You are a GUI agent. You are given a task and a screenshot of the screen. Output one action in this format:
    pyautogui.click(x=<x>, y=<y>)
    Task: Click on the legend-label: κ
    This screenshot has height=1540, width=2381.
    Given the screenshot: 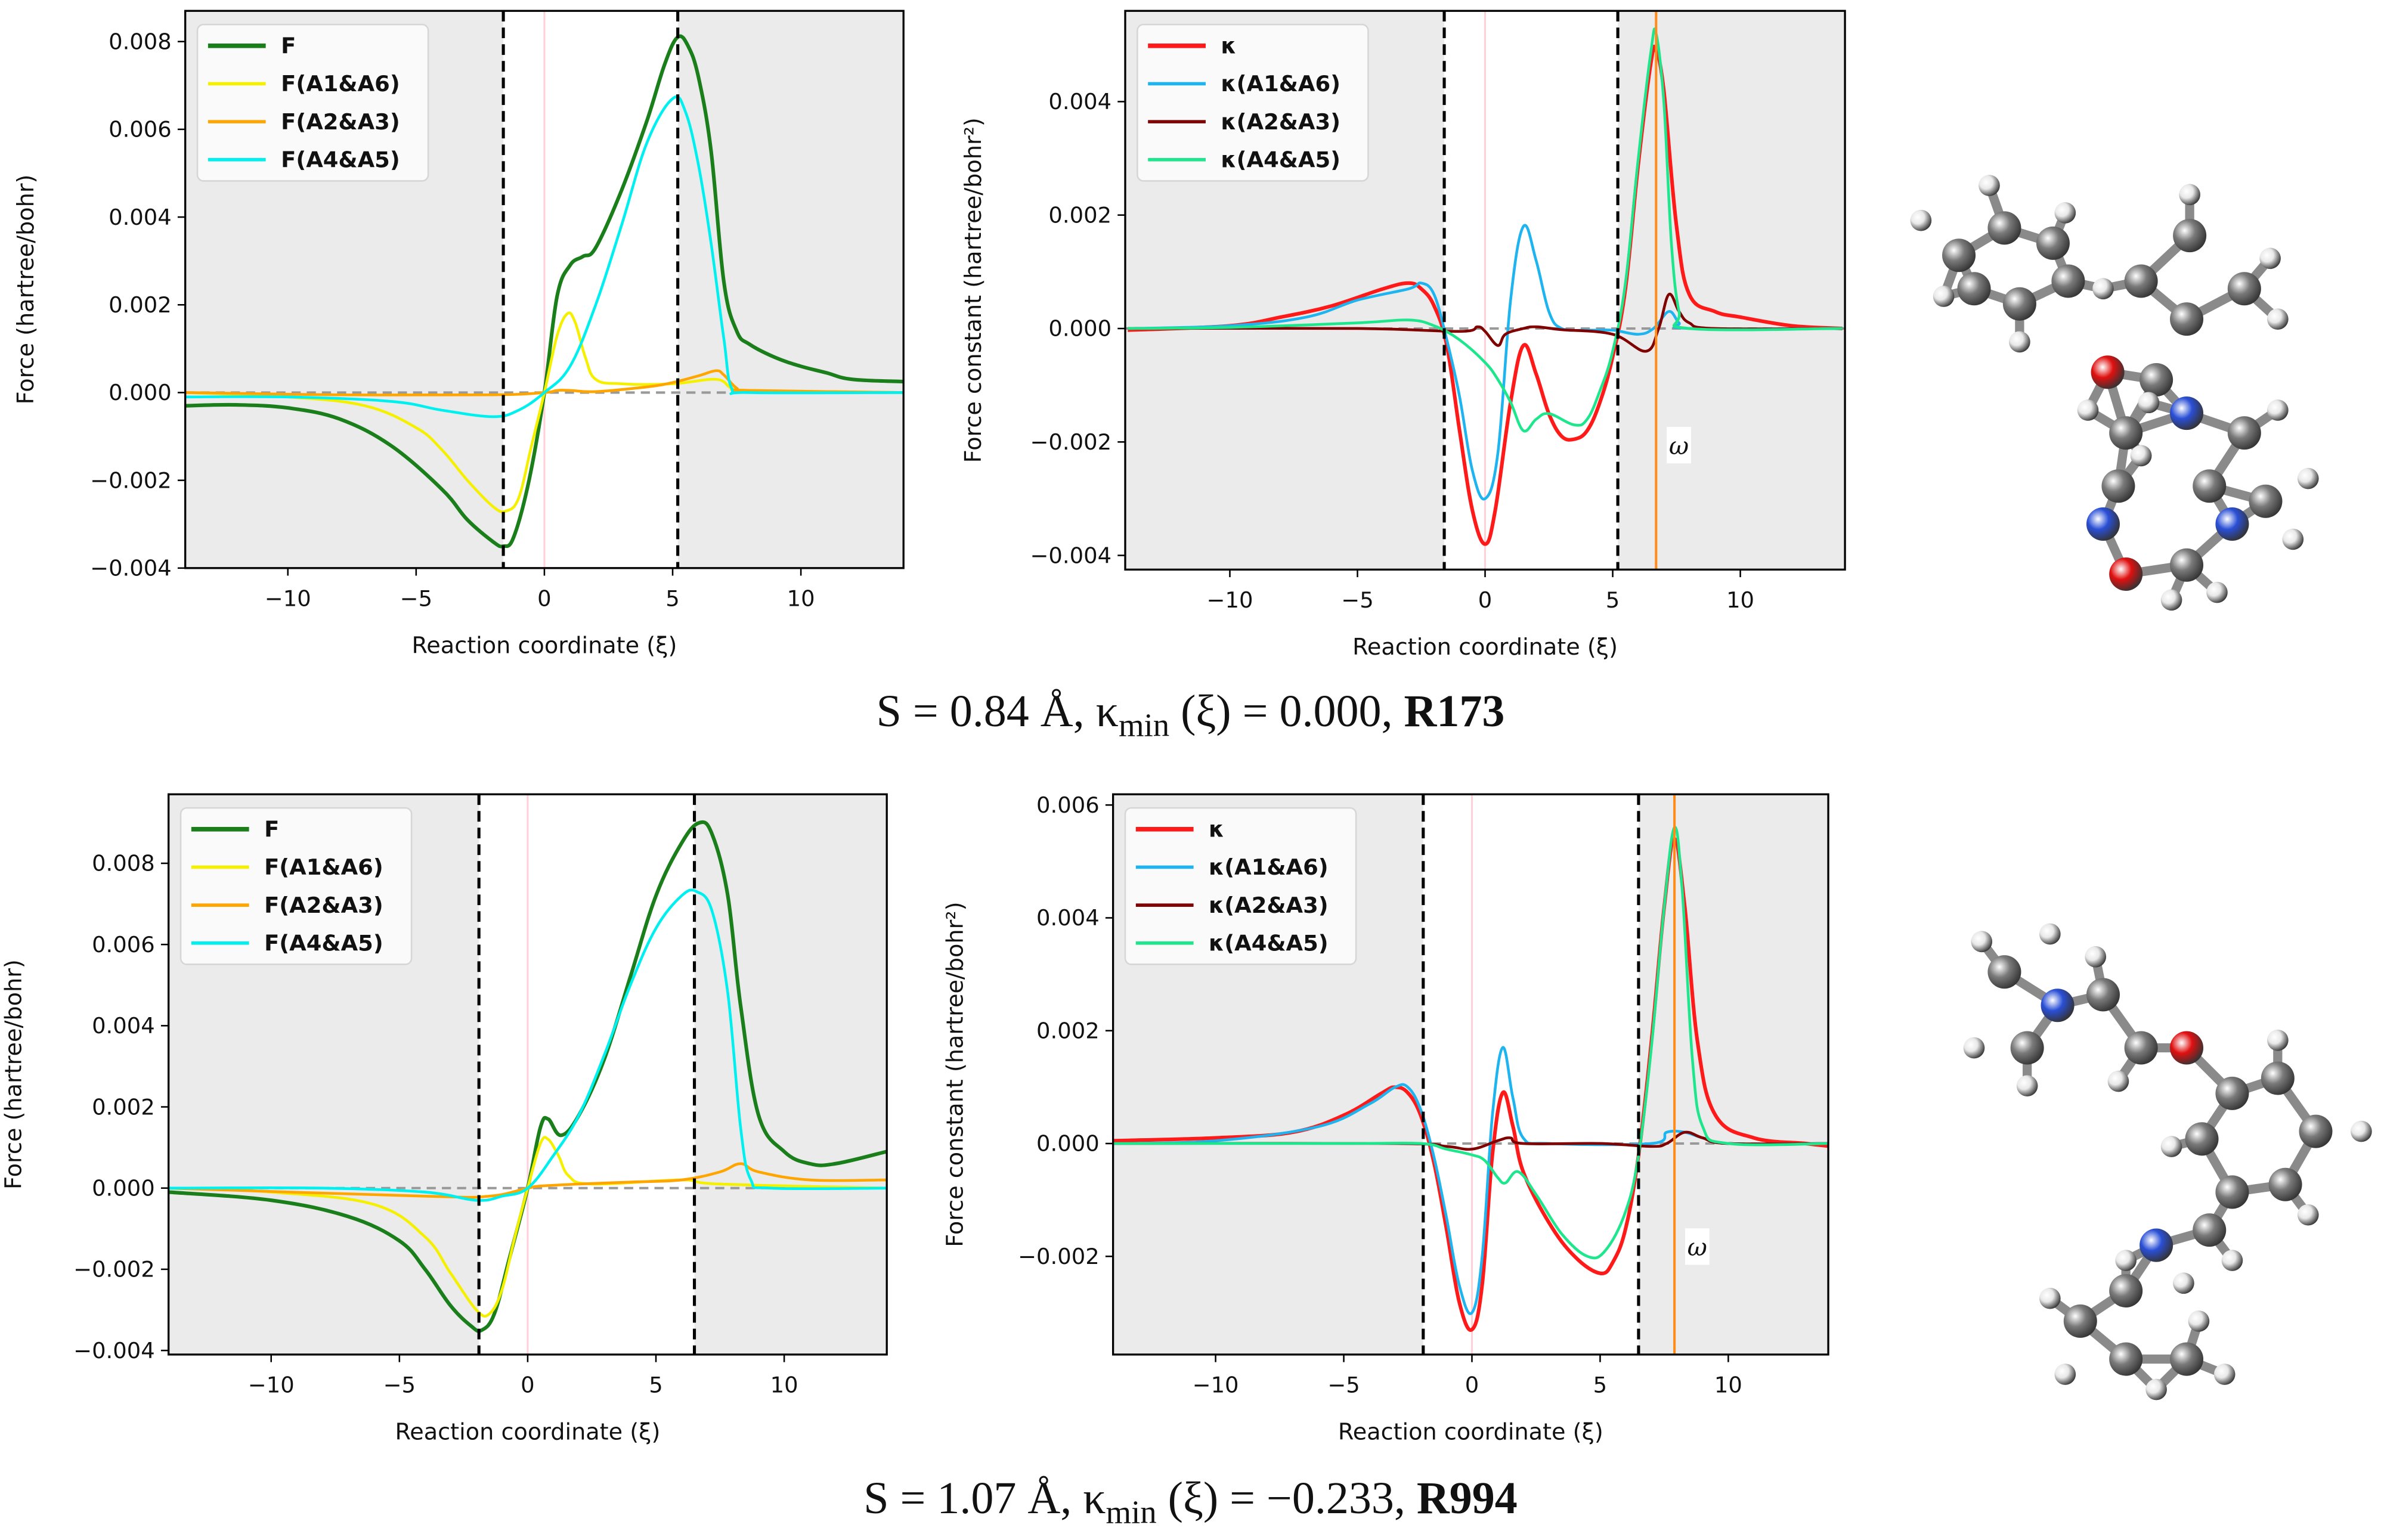 What is the action you would take?
    pyautogui.click(x=1228, y=46)
    